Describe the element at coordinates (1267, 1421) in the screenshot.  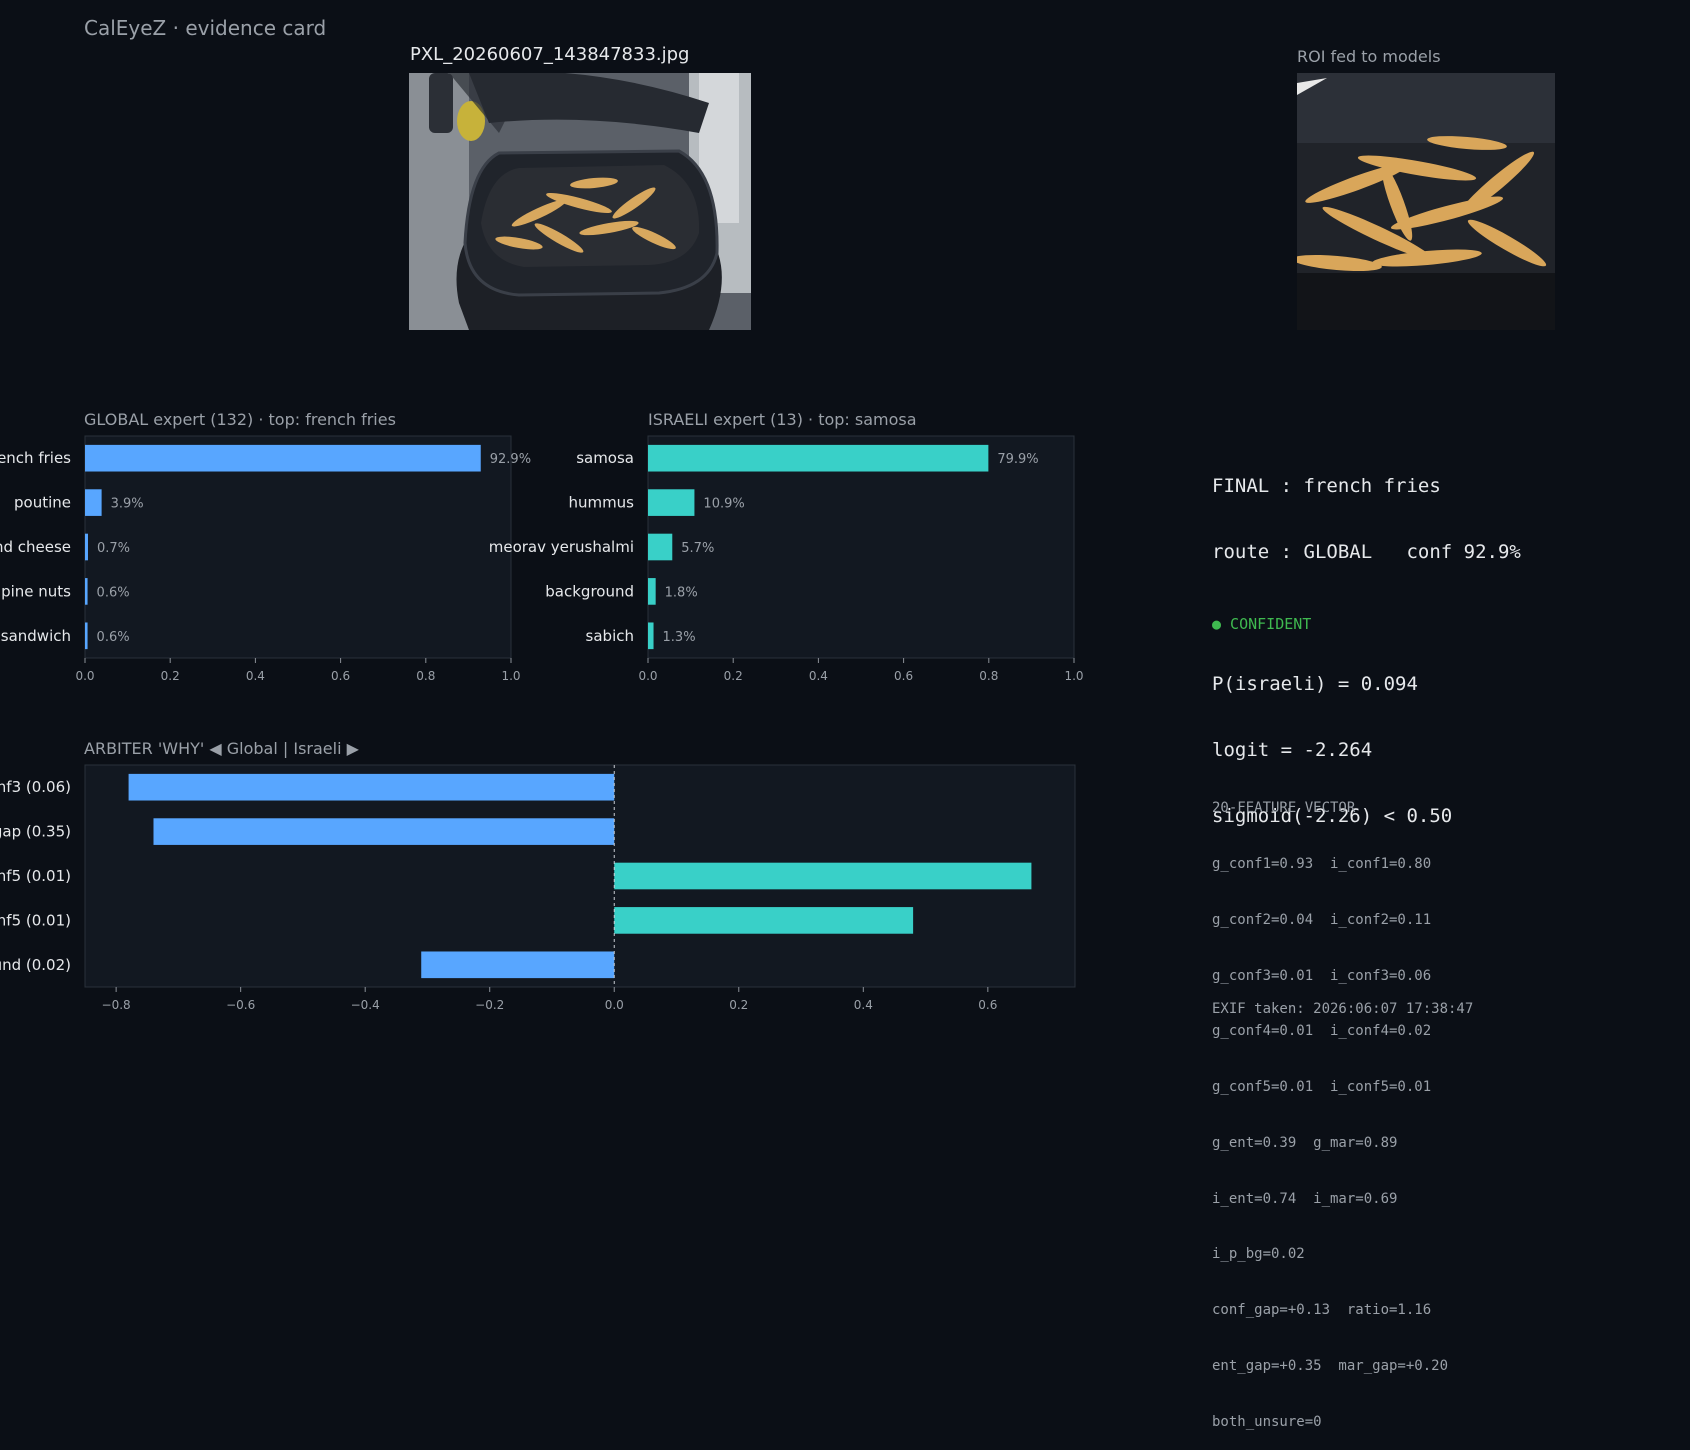
I see `feature-line: both_unsure=0` at that location.